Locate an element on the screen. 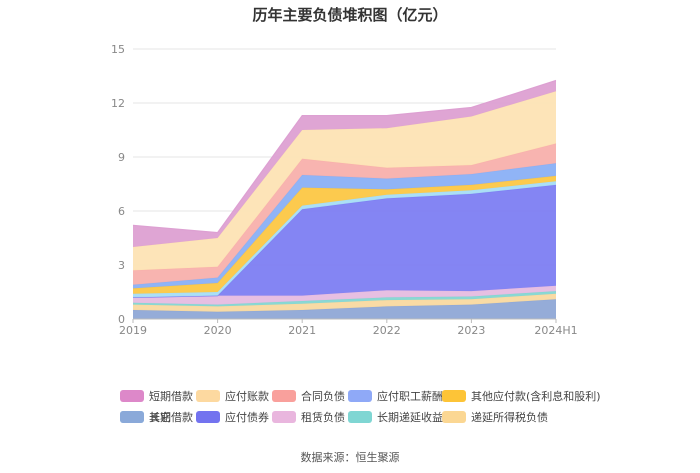 The width and height of the screenshot is (700, 473). legend-label: 短期借款 is located at coordinates (171, 396).